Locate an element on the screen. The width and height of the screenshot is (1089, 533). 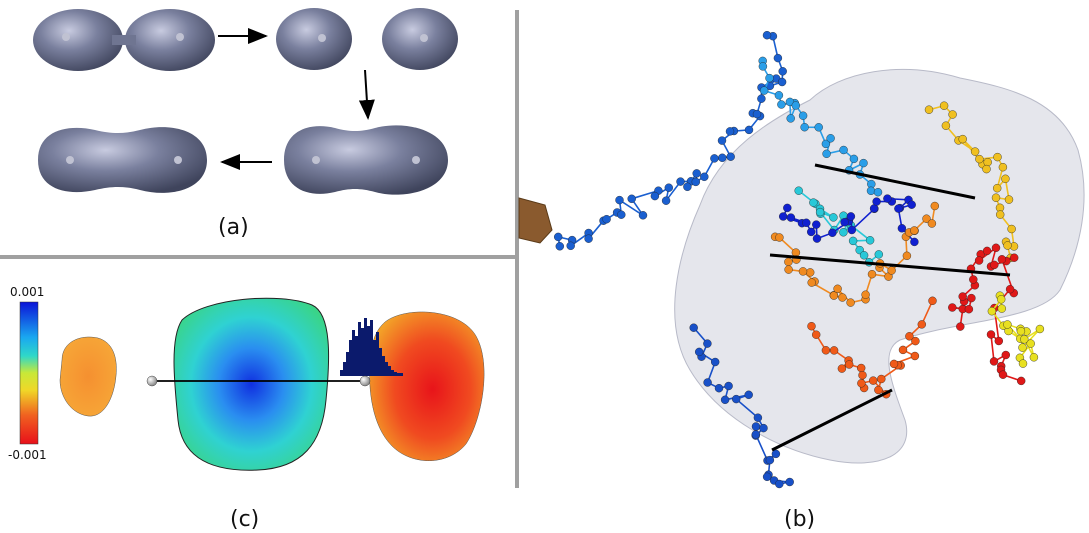
blue-region is located at coordinates (251, 384).